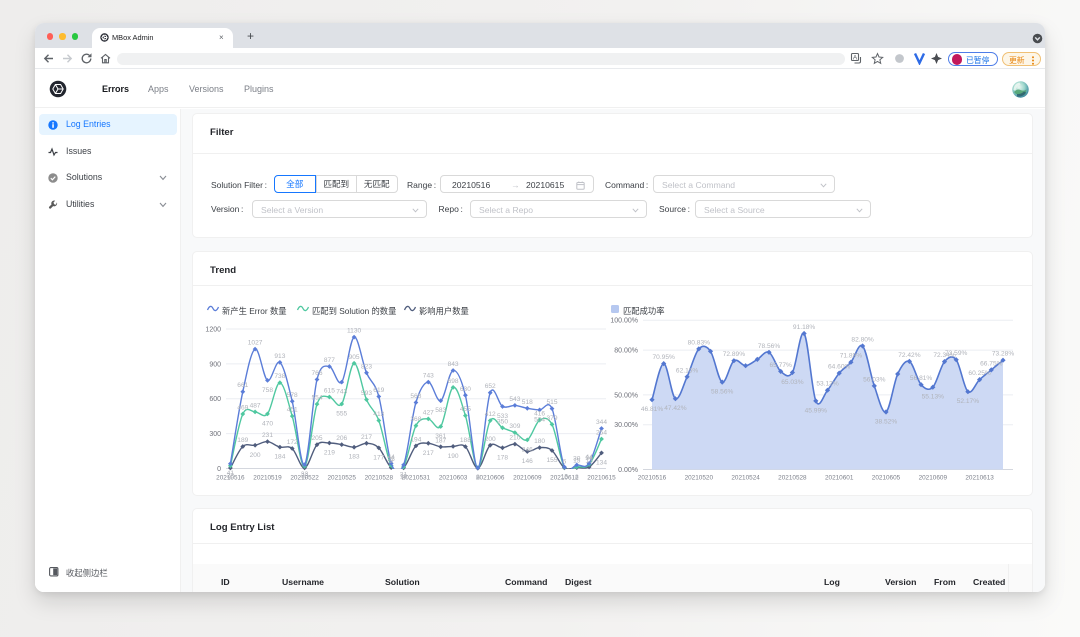 The width and height of the screenshot is (1080, 637). Describe the element at coordinates (316, 438) in the screenshot. I see `svg-text: 205` at that location.